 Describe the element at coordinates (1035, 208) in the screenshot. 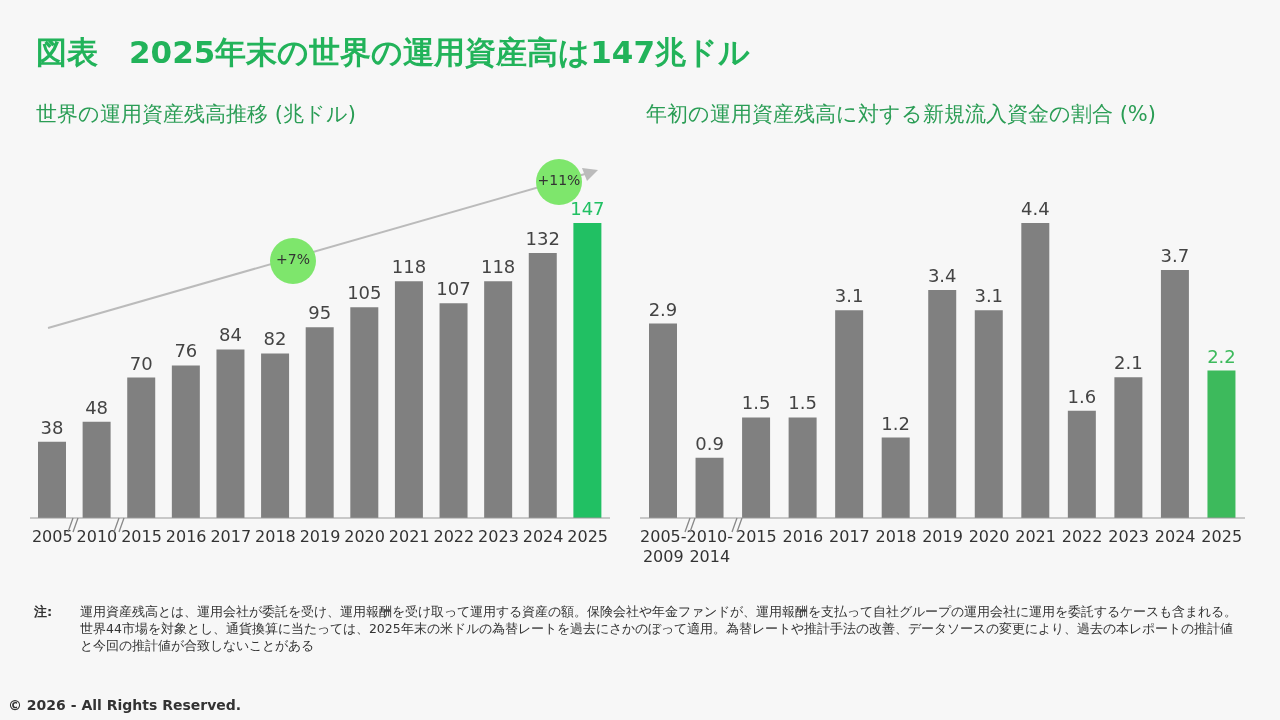

I see `data-label: 4.4` at that location.